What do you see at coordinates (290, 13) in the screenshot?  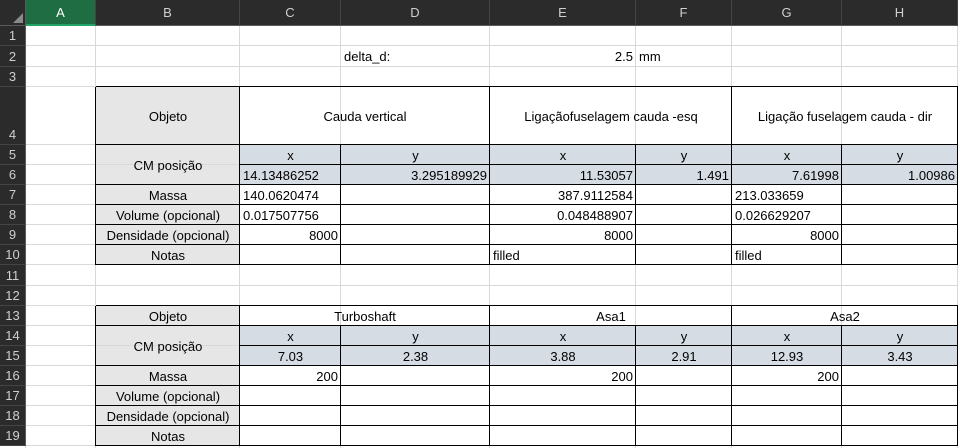 I see `column-header-c: C` at bounding box center [290, 13].